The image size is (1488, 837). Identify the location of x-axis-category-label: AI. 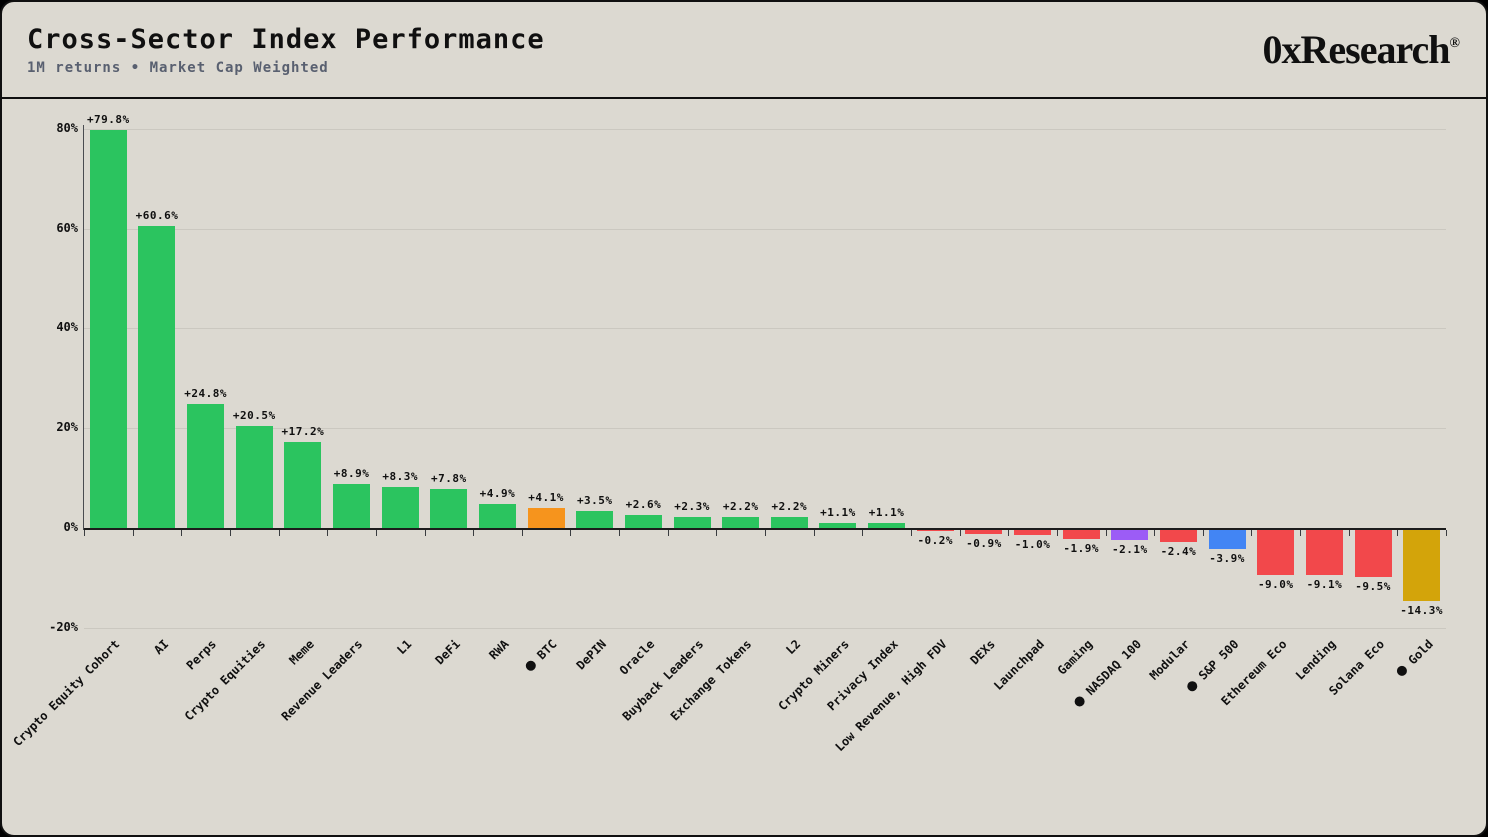
(160, 647).